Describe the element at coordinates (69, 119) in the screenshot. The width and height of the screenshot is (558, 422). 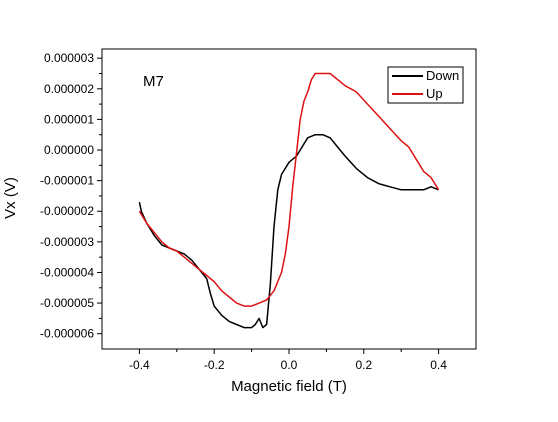
I see `y-tick-label: 0.000001` at that location.